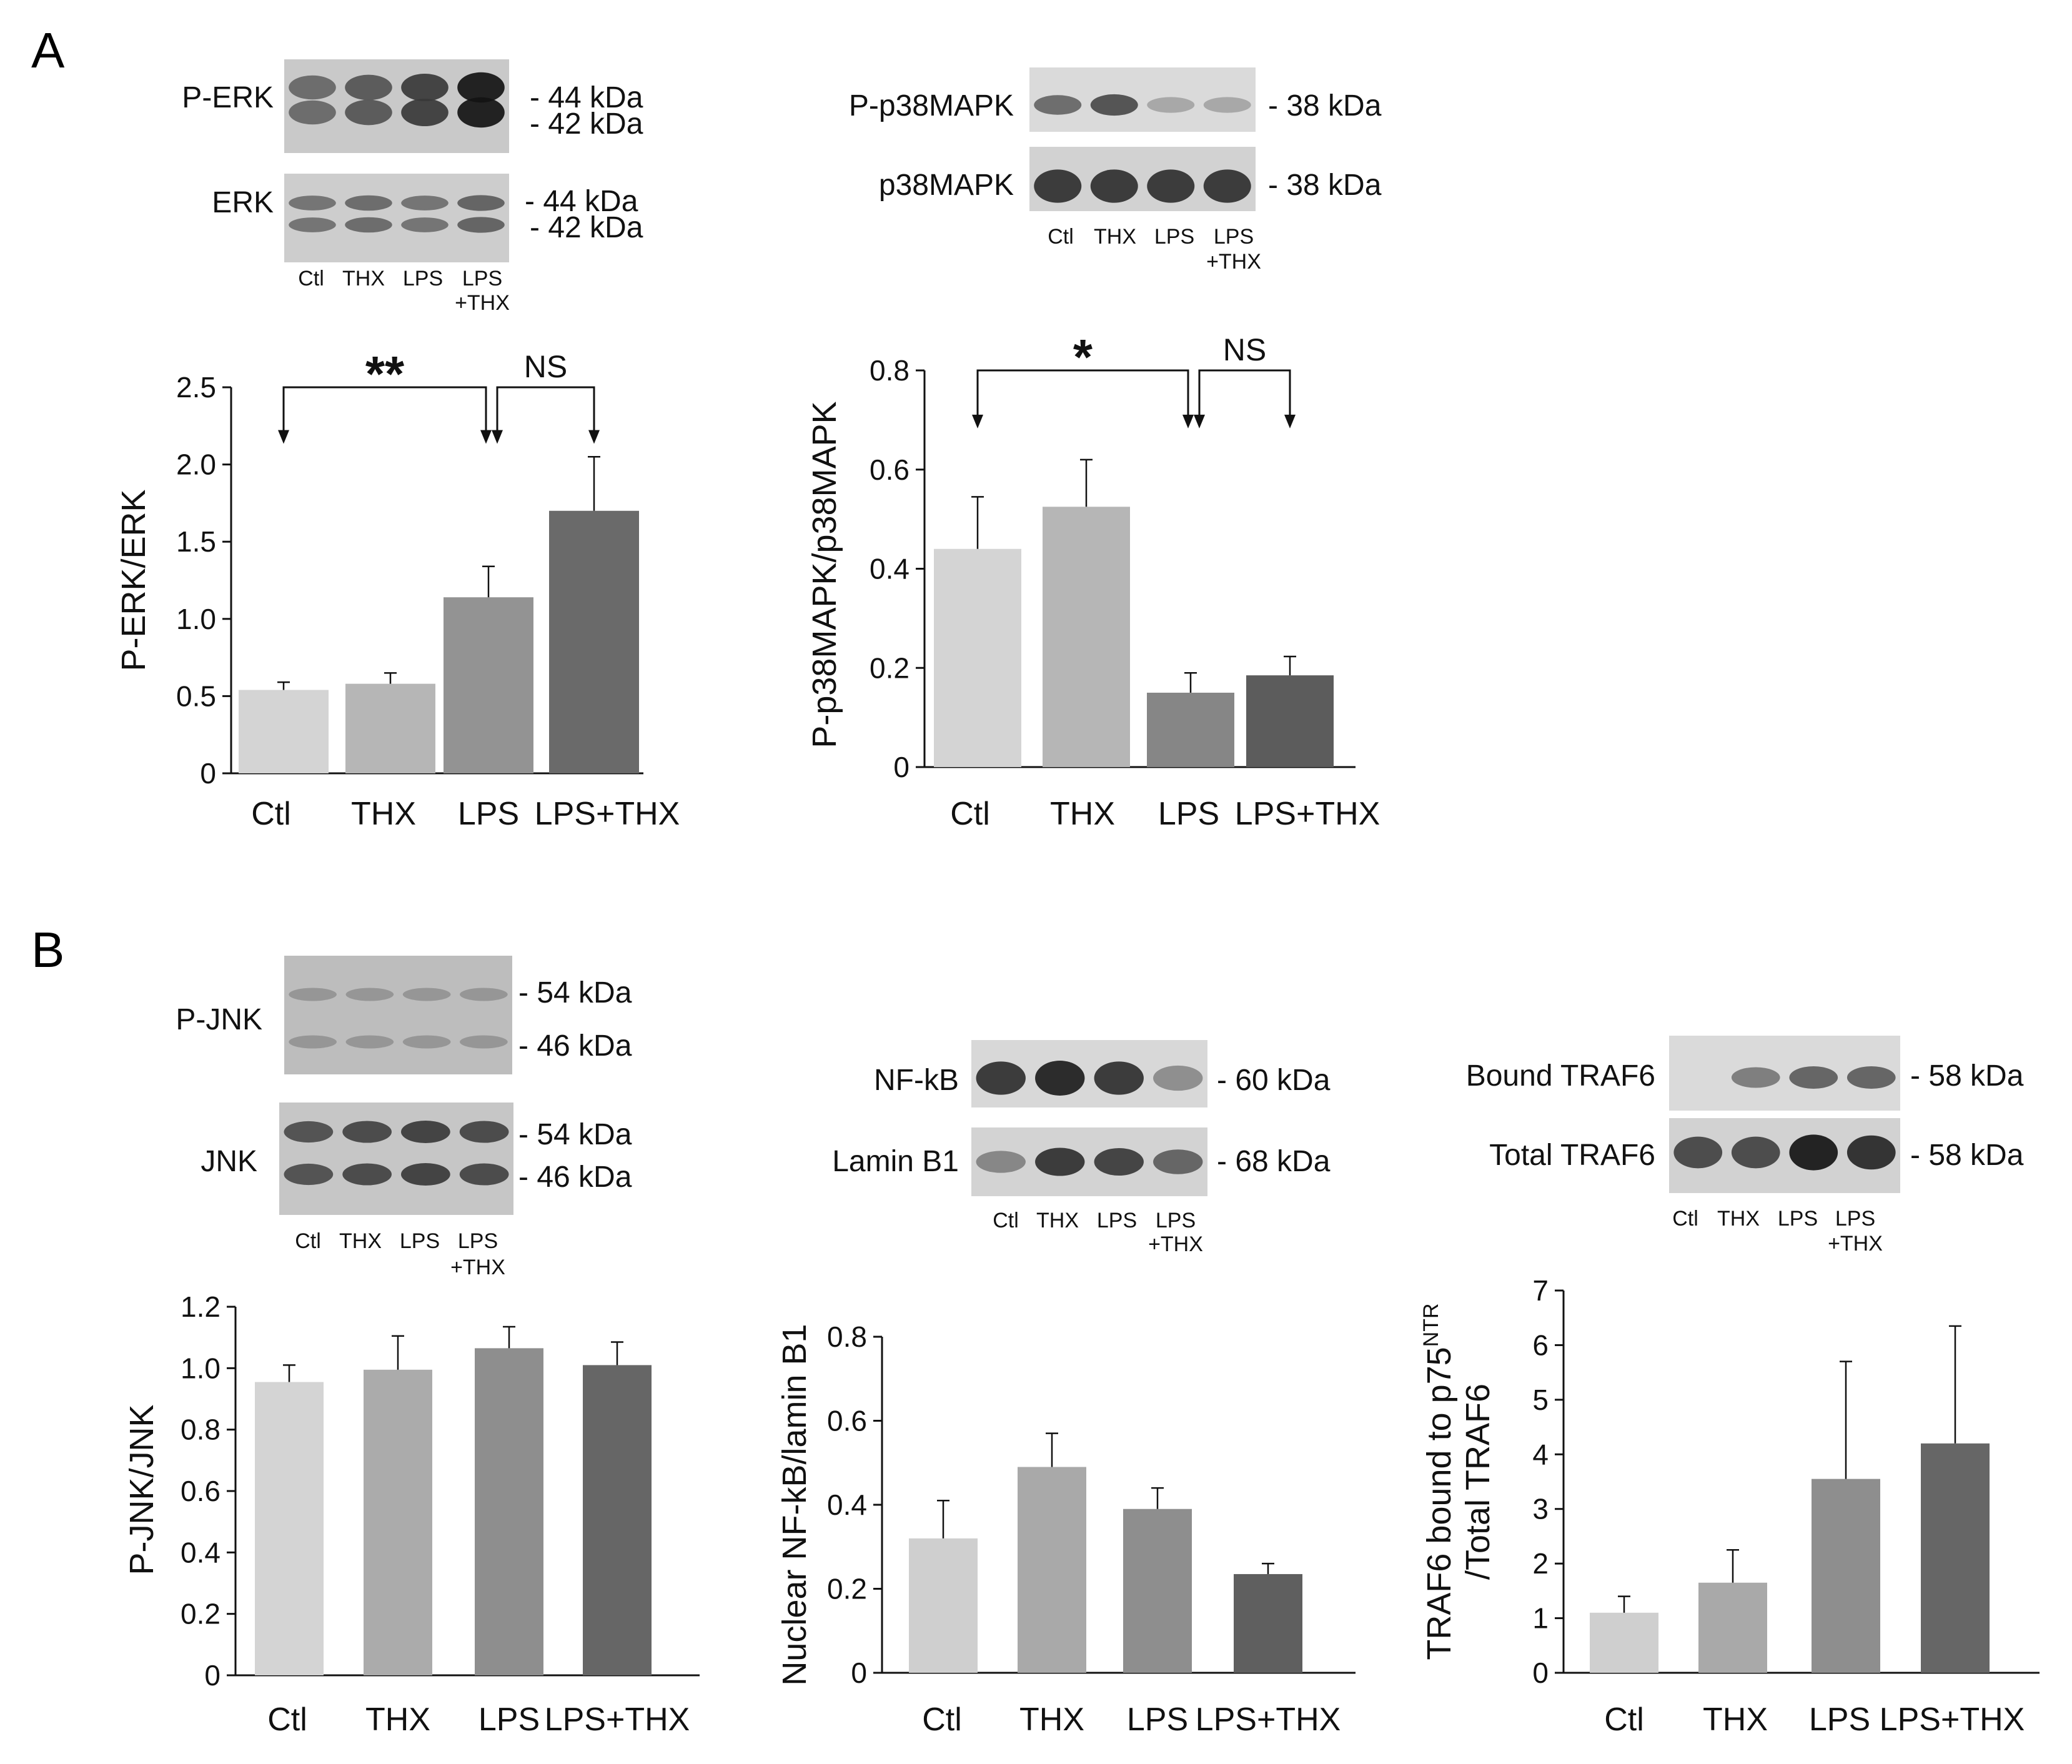 Image resolution: width=2072 pixels, height=1764 pixels. What do you see at coordinates (196, 541) in the screenshot?
I see `y-tick-label: 1.5` at bounding box center [196, 541].